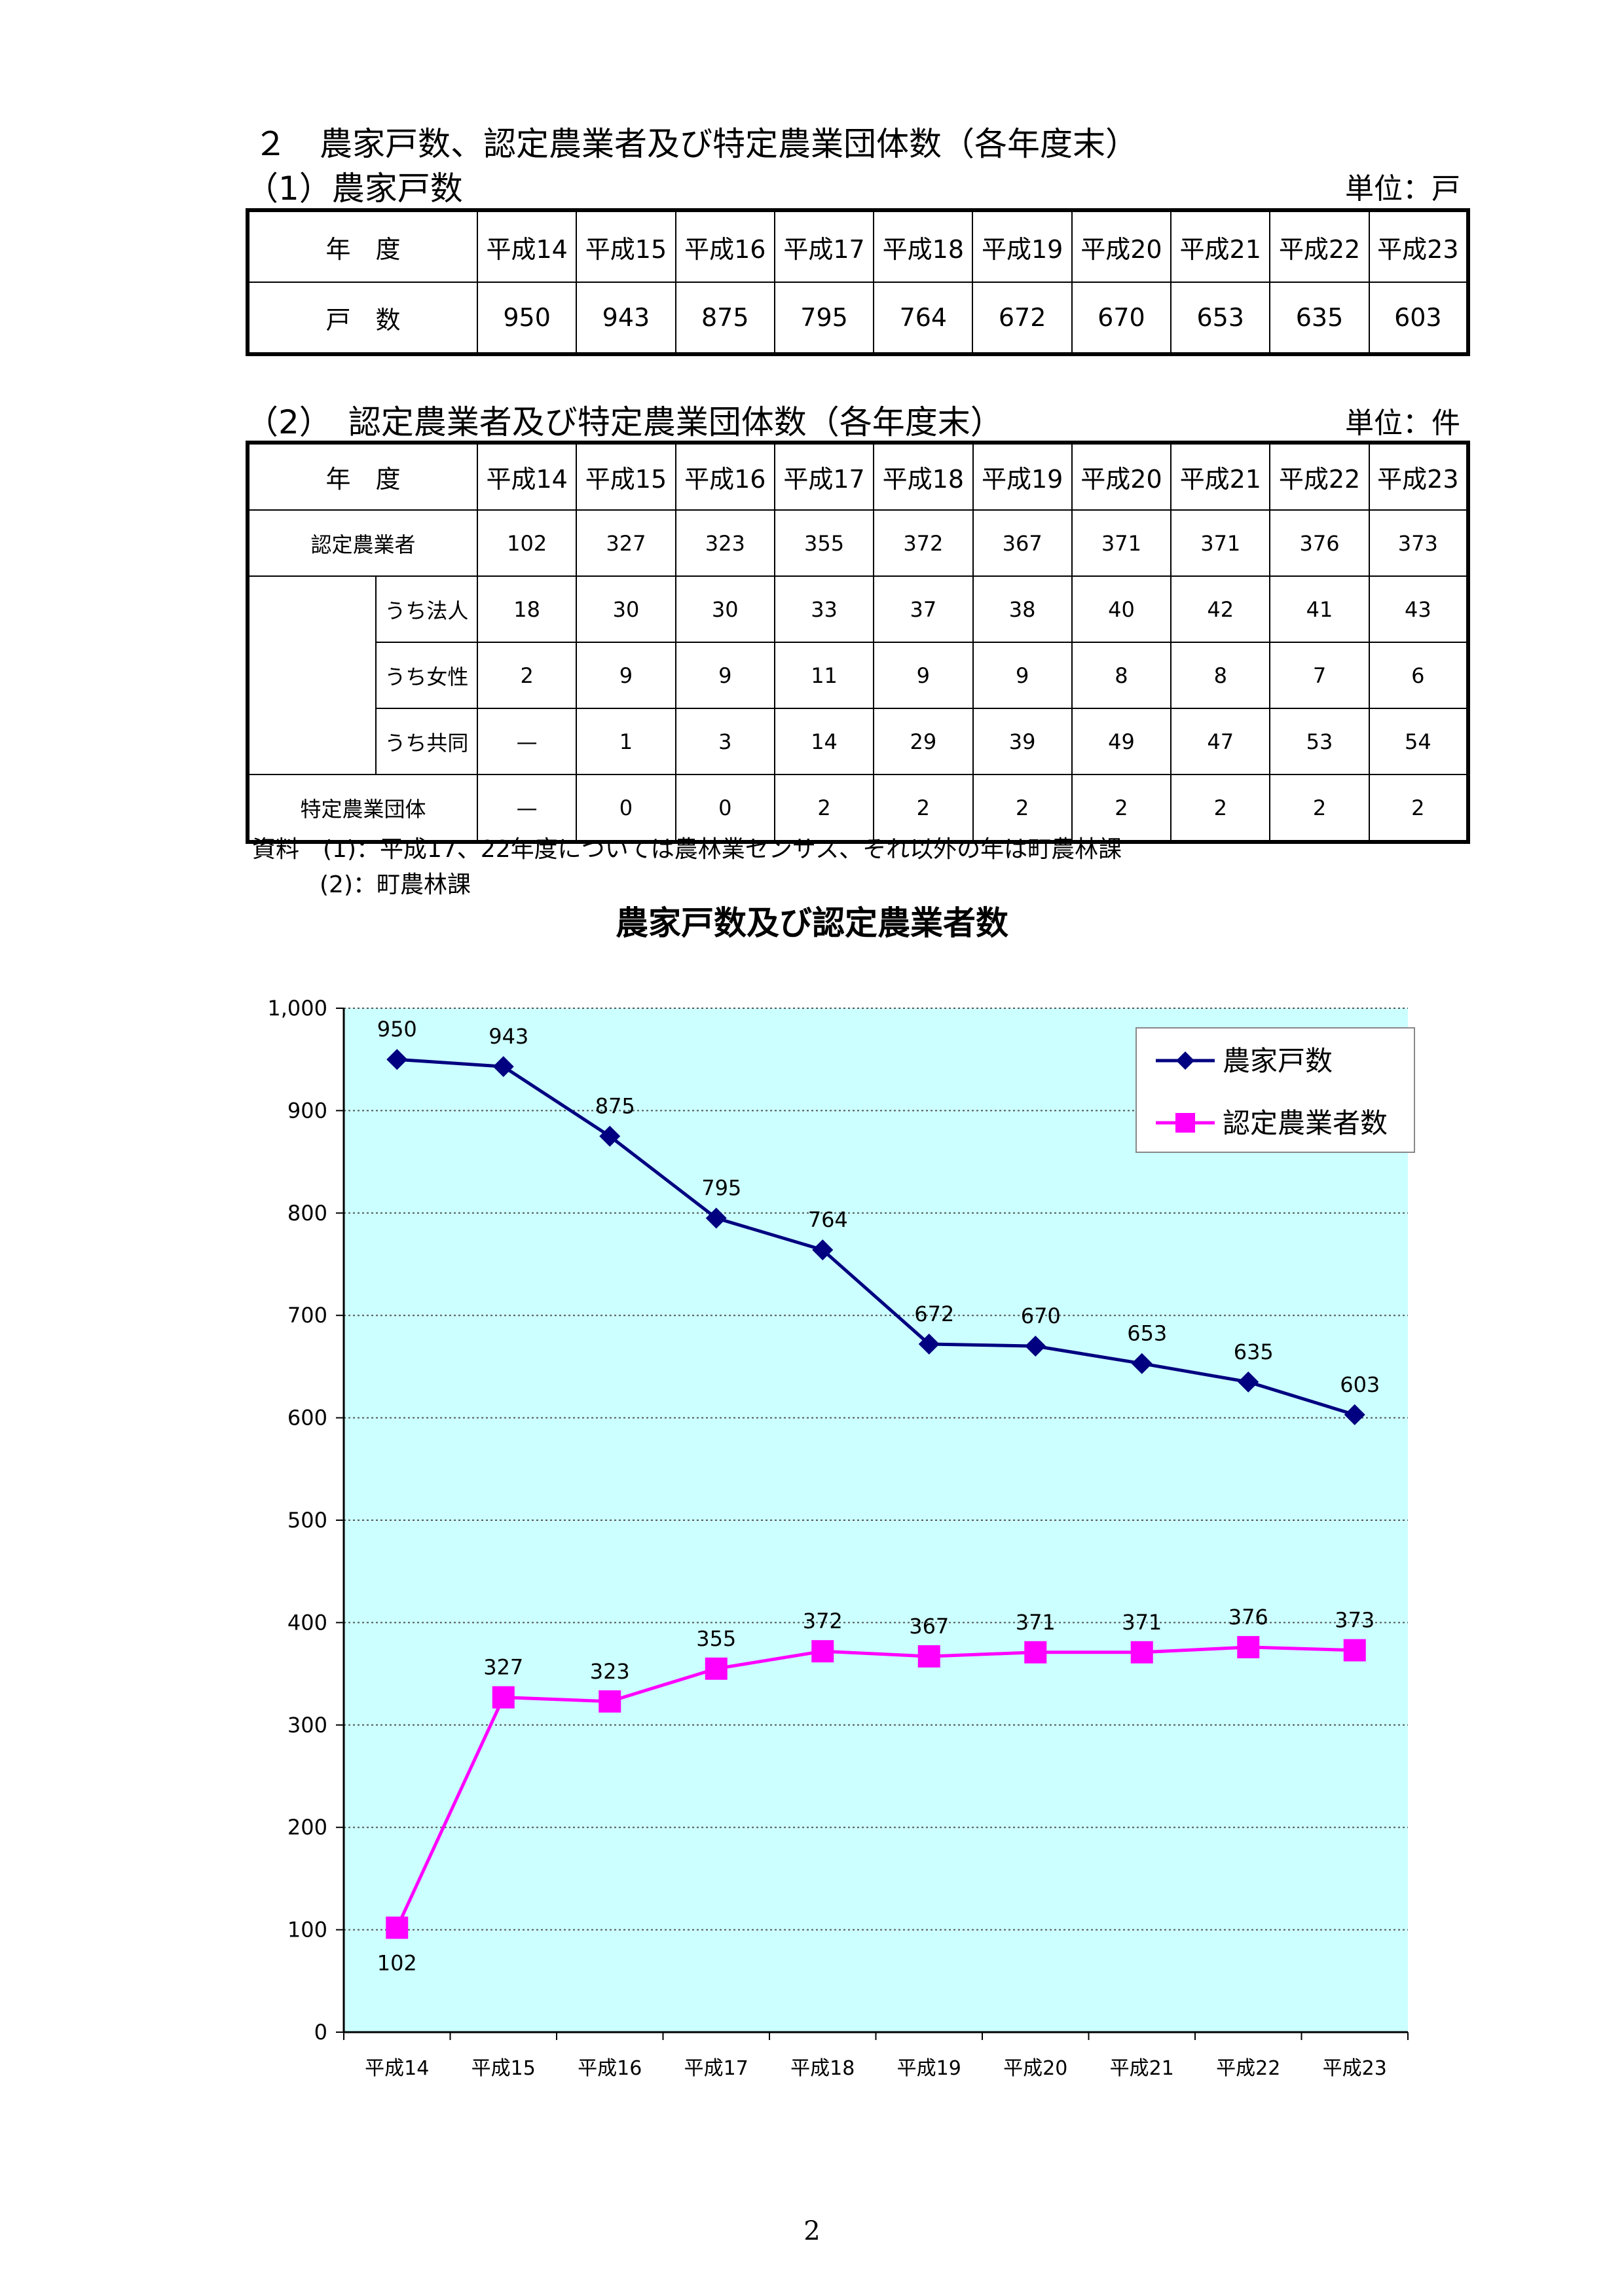 The height and width of the screenshot is (2296, 1624). Describe the element at coordinates (397, 2068) in the screenshot. I see `x-tick-label: 平成14` at that location.